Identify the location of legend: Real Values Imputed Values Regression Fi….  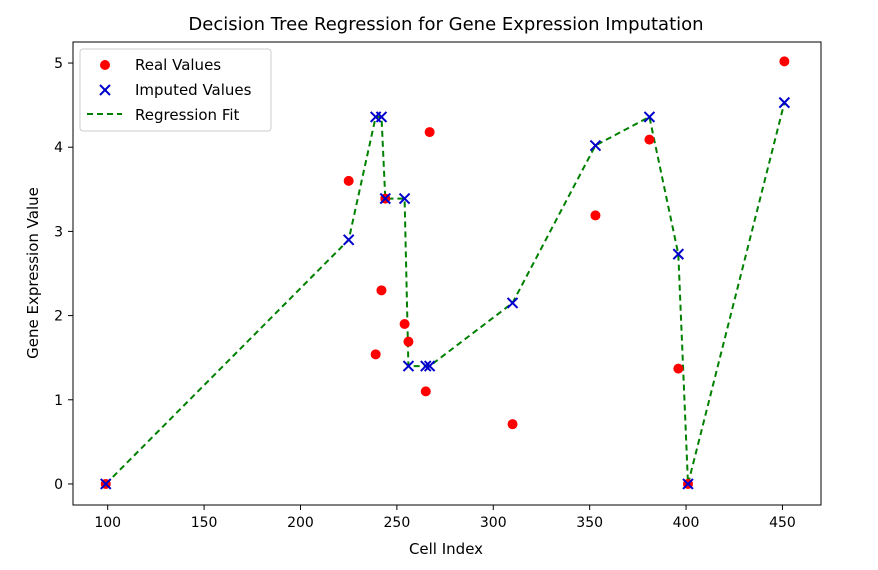
(175, 90).